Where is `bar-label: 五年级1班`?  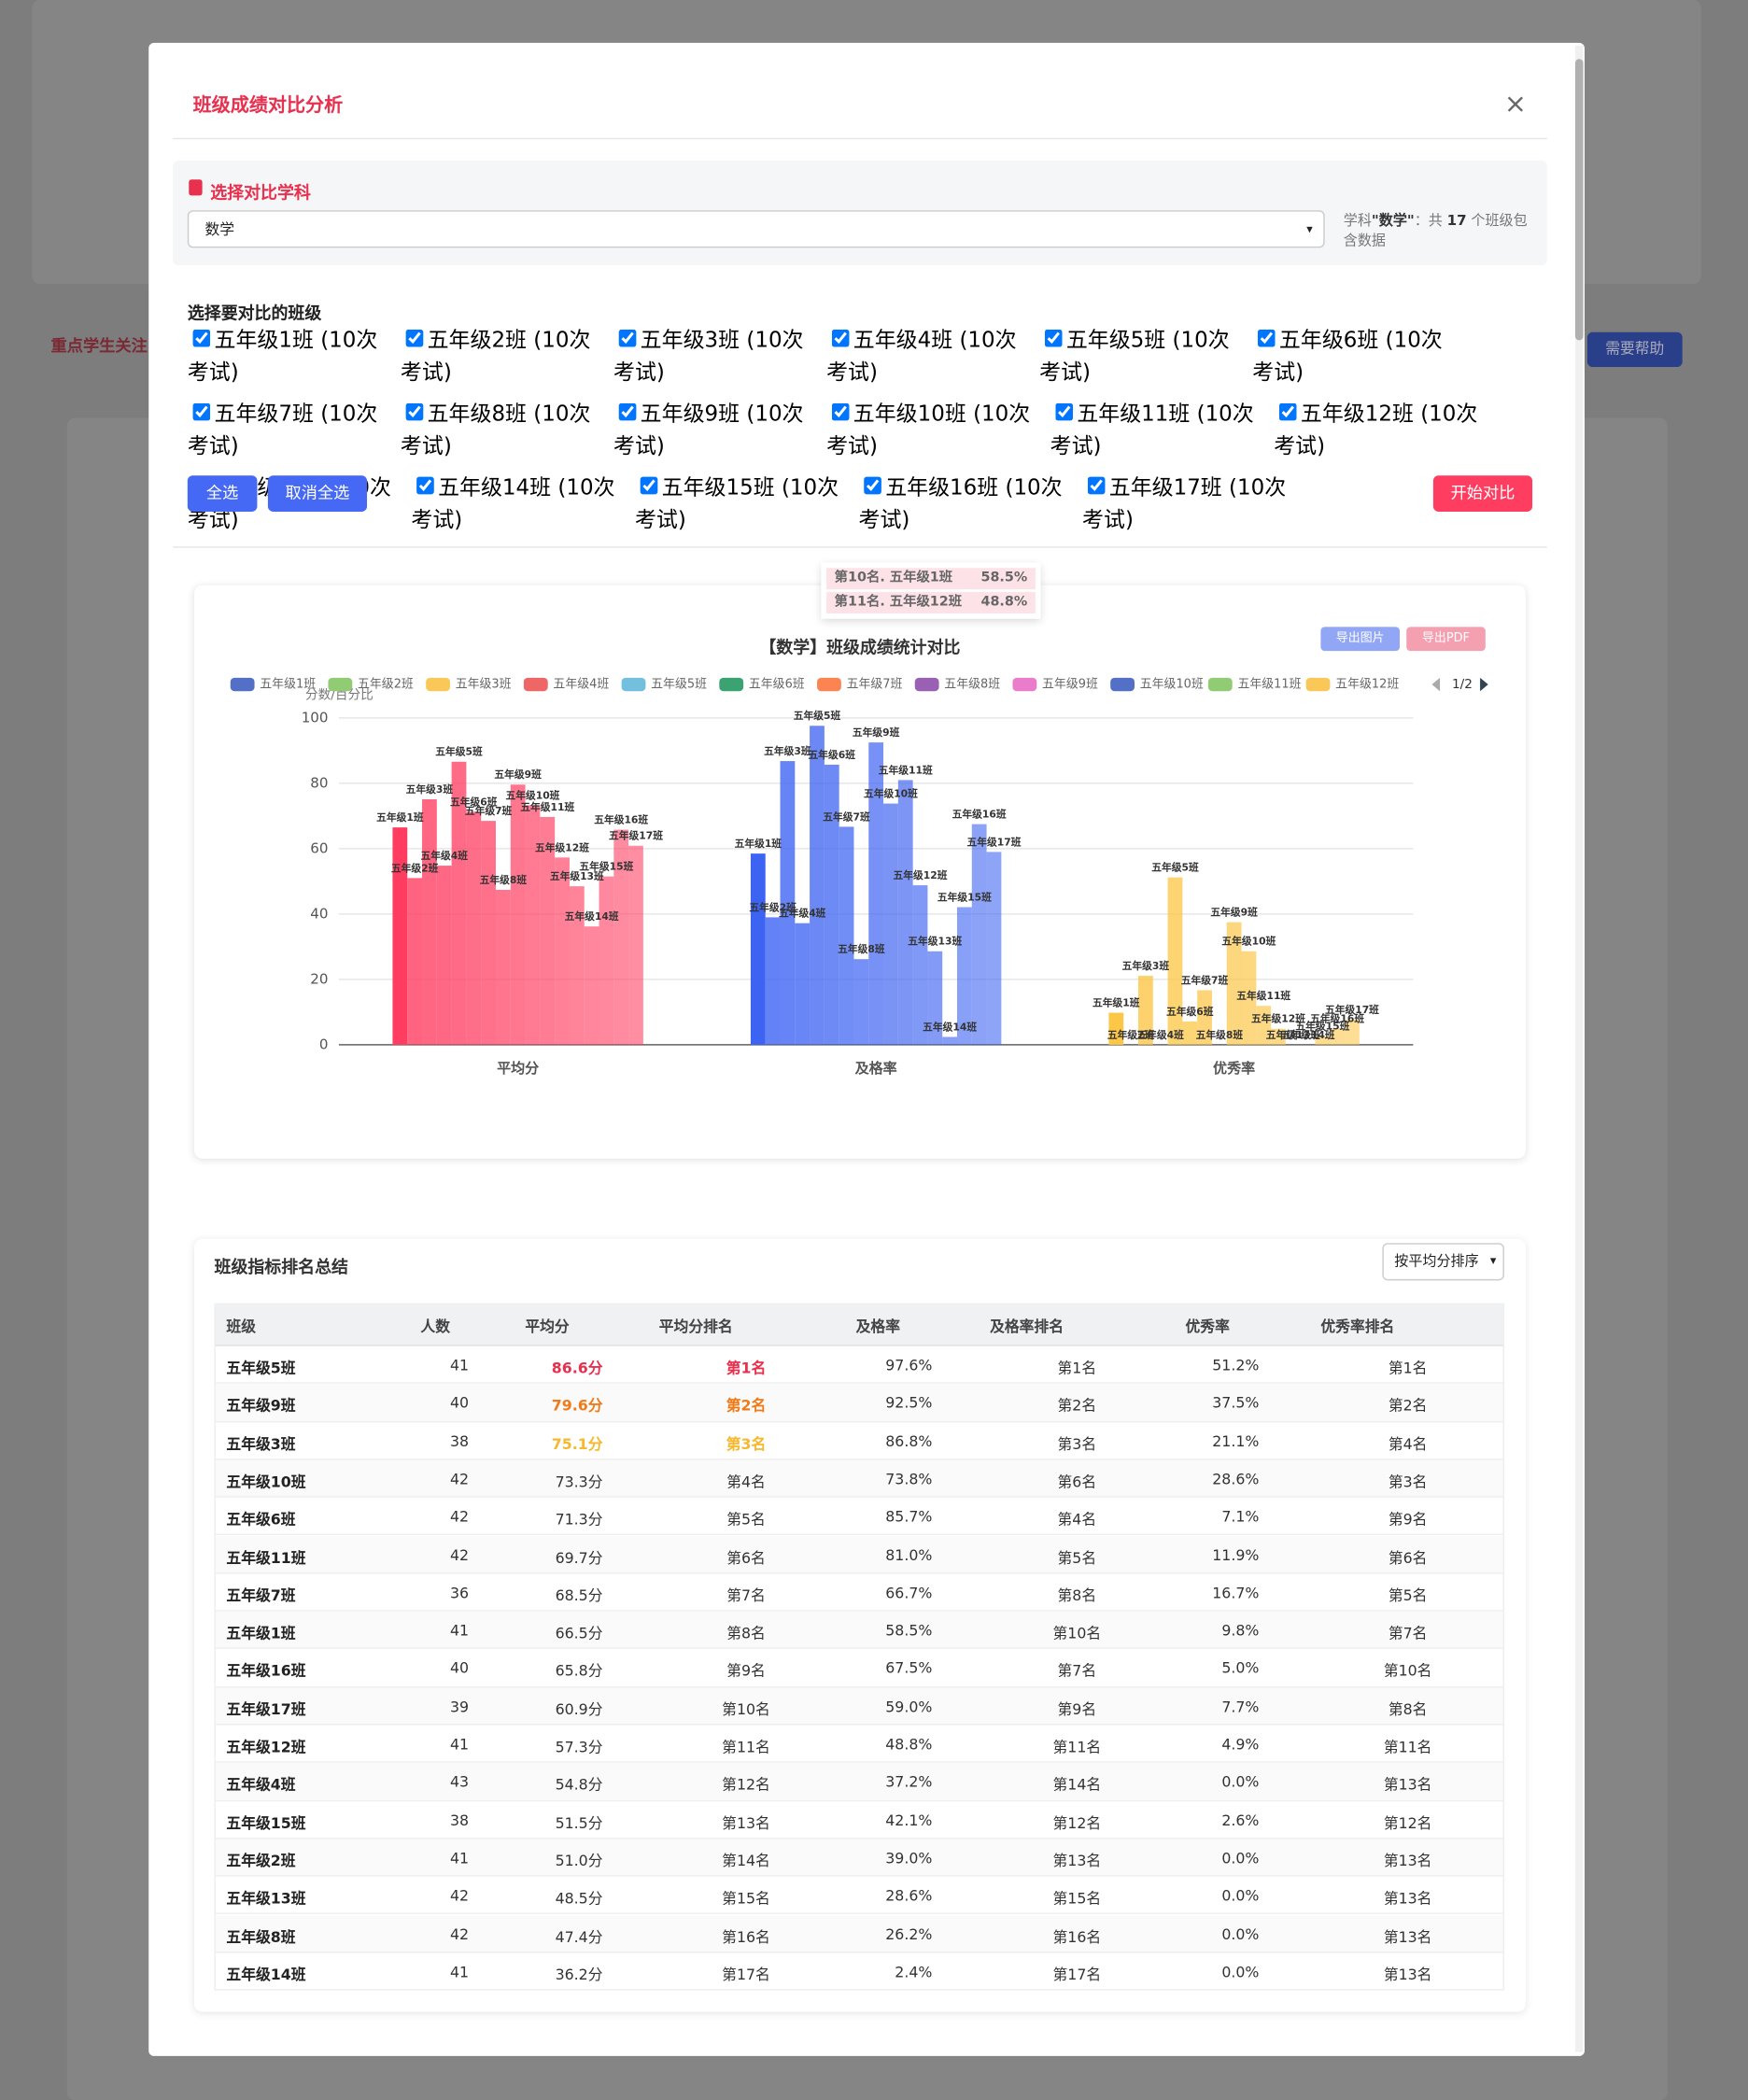 bar-label: 五年级1班 is located at coordinates (1116, 1003).